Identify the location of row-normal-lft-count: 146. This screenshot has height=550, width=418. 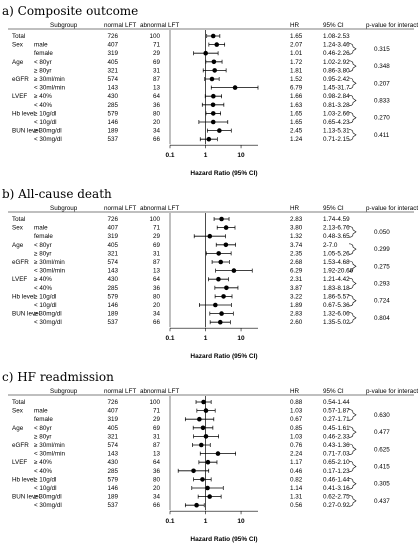
(112, 305).